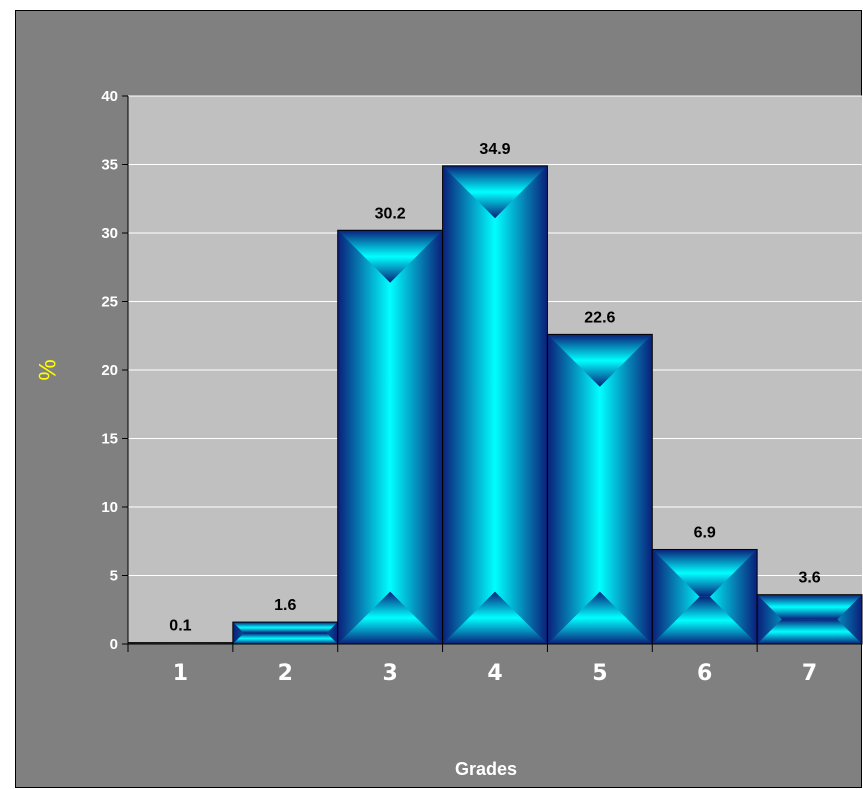 The height and width of the screenshot is (789, 863). Describe the element at coordinates (109, 507) in the screenshot. I see `y-tick-label: 10` at that location.